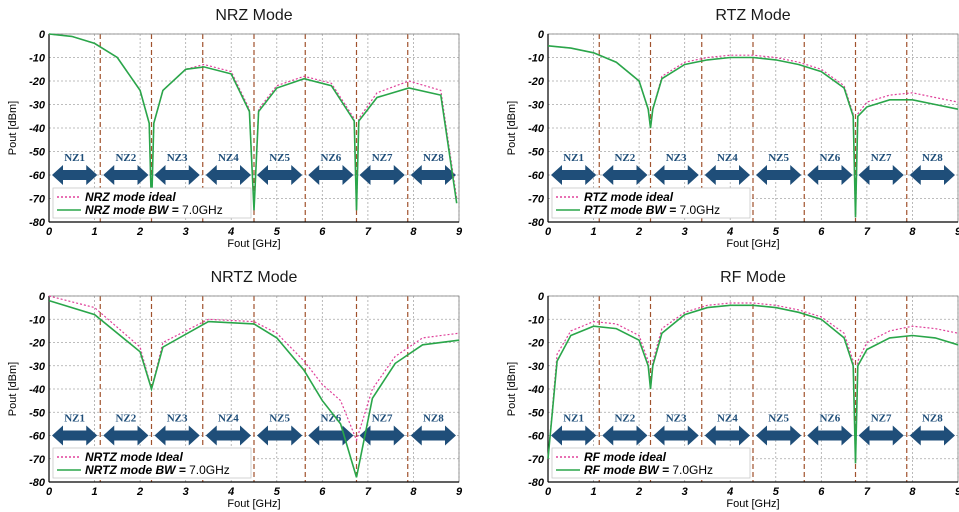 The height and width of the screenshot is (512, 959). What do you see at coordinates (228, 175) in the screenshot?
I see `zone-arrow-nz4` at bounding box center [228, 175].